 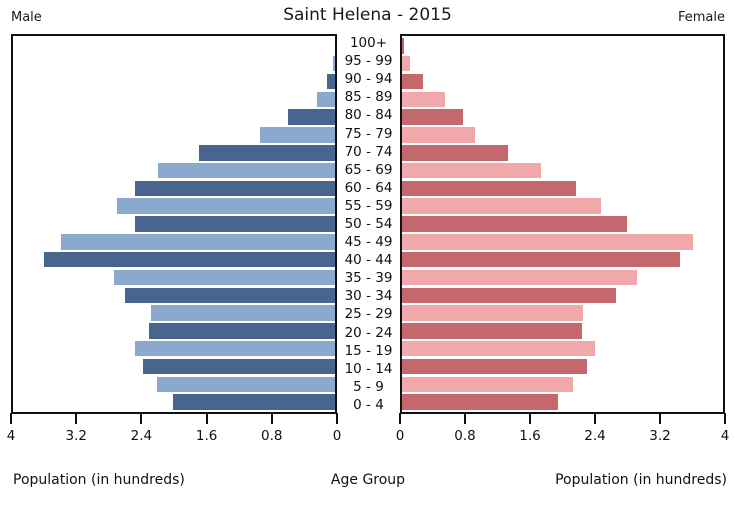 What do you see at coordinates (26, 17) in the screenshot?
I see `male-side-label: Male` at bounding box center [26, 17].